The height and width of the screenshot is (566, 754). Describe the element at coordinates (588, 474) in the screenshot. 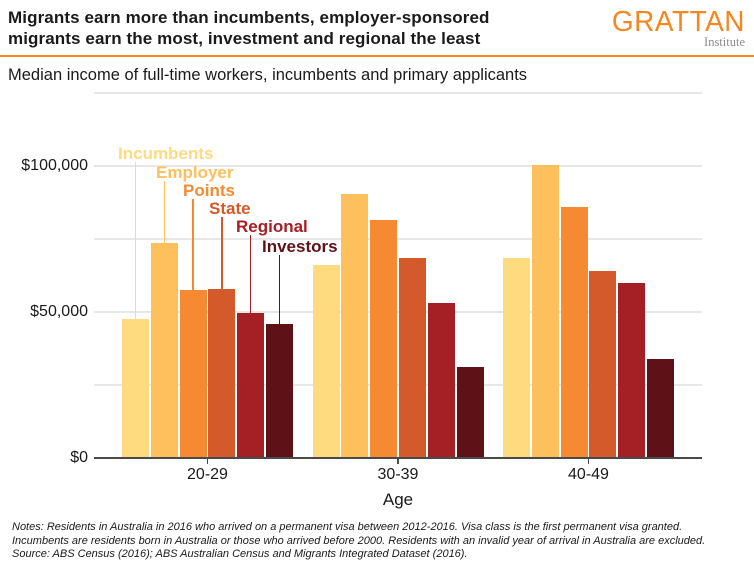

I see `x-tick-label-40-49: 40-49` at that location.